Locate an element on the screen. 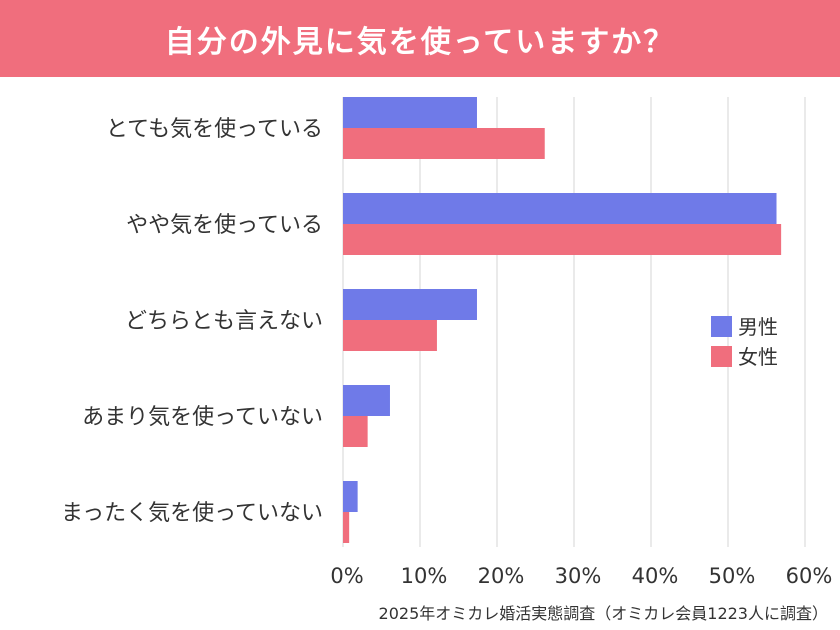 This screenshot has height=630, width=840. x-tick-label: 40% is located at coordinates (655, 576).